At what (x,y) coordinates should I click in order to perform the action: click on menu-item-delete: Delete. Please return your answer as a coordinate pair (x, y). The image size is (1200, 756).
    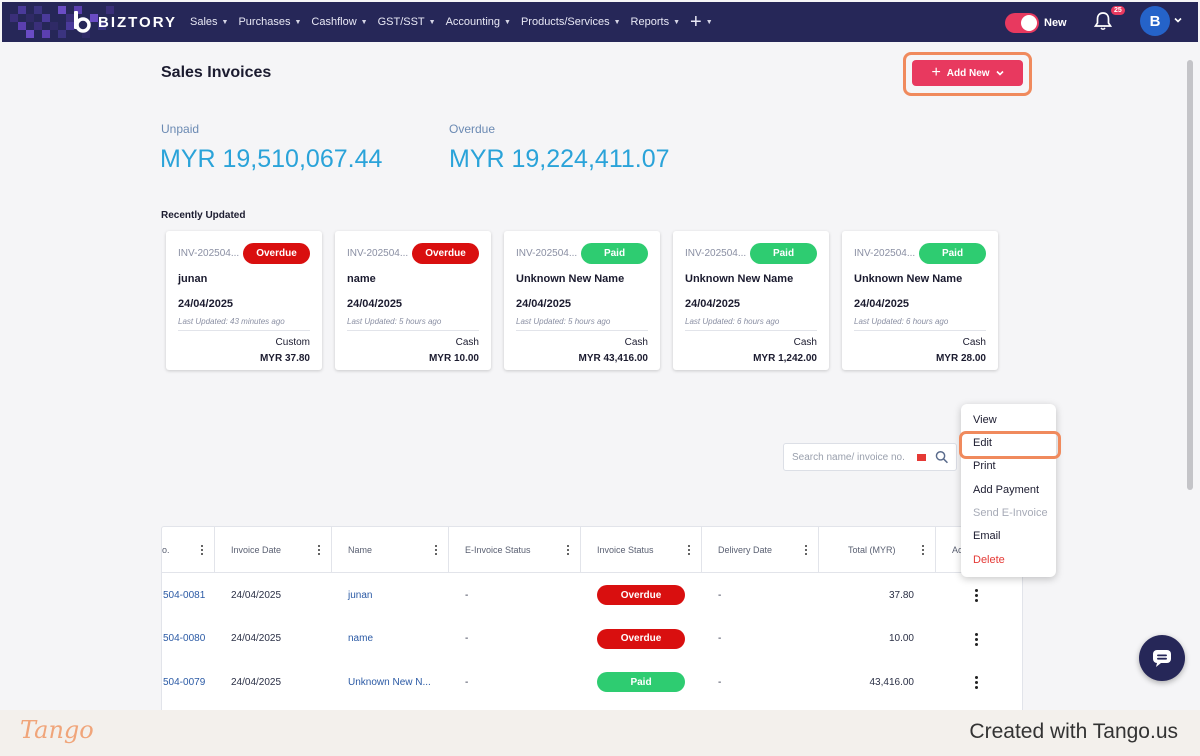
    Looking at the image, I should click on (989, 560).